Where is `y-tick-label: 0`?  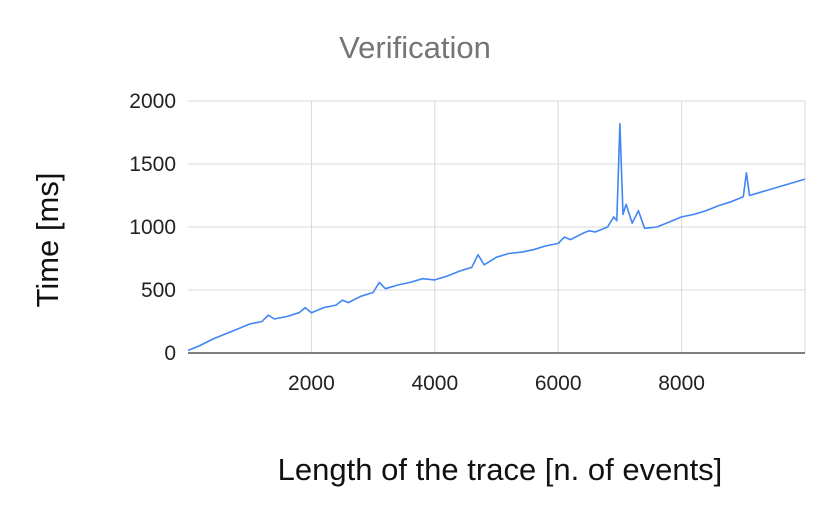 y-tick-label: 0 is located at coordinates (170, 353).